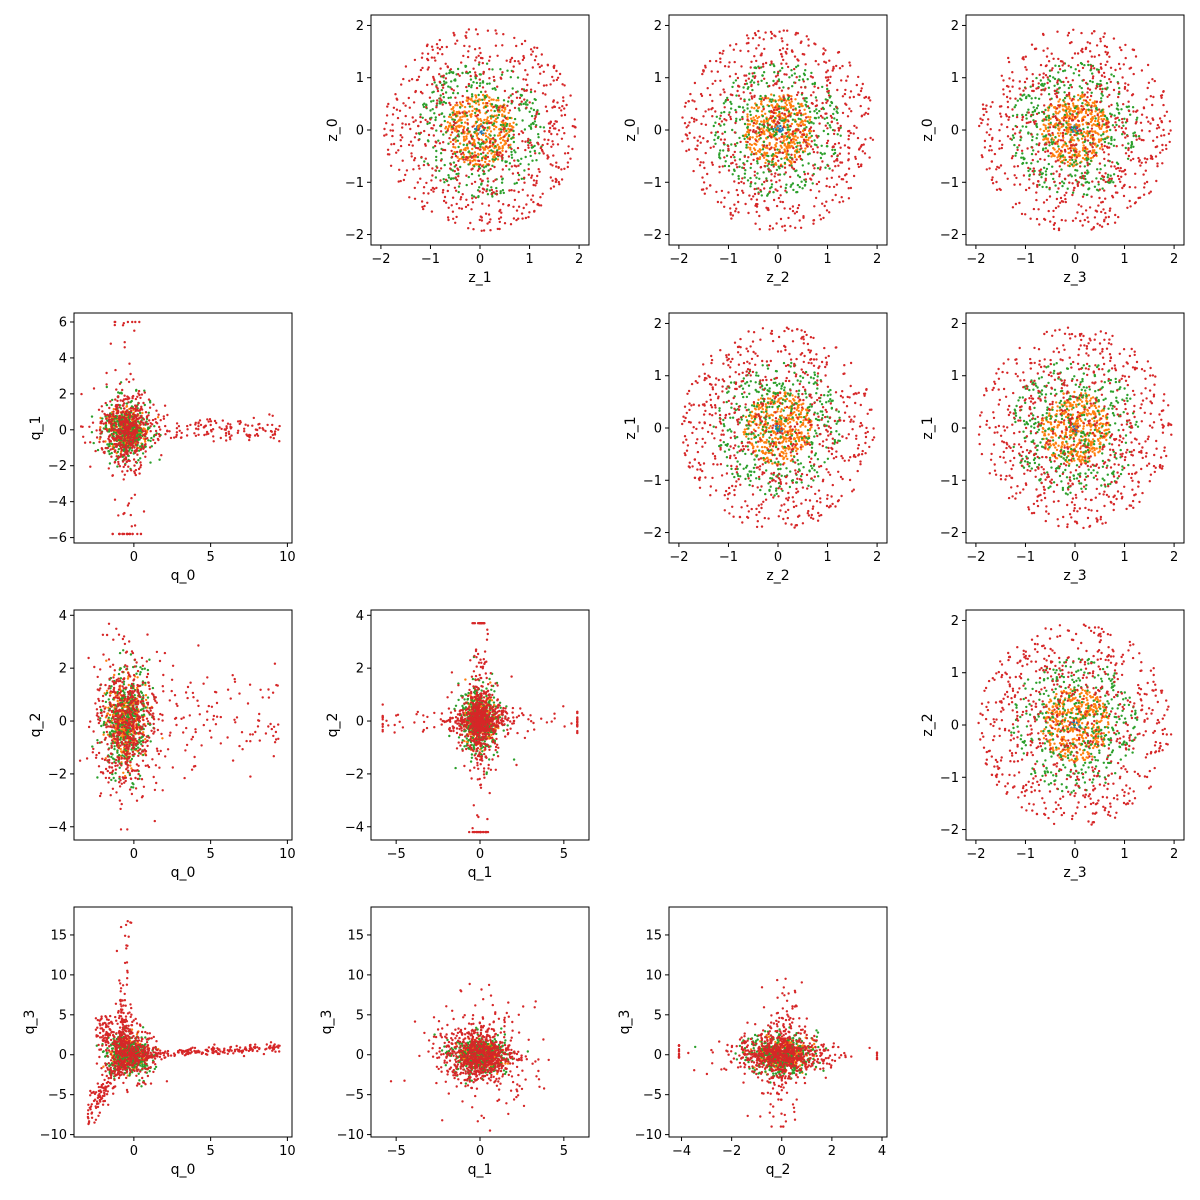  What do you see at coordinates (360, 26) in the screenshot?
I see `y-tick-label: 2` at bounding box center [360, 26].